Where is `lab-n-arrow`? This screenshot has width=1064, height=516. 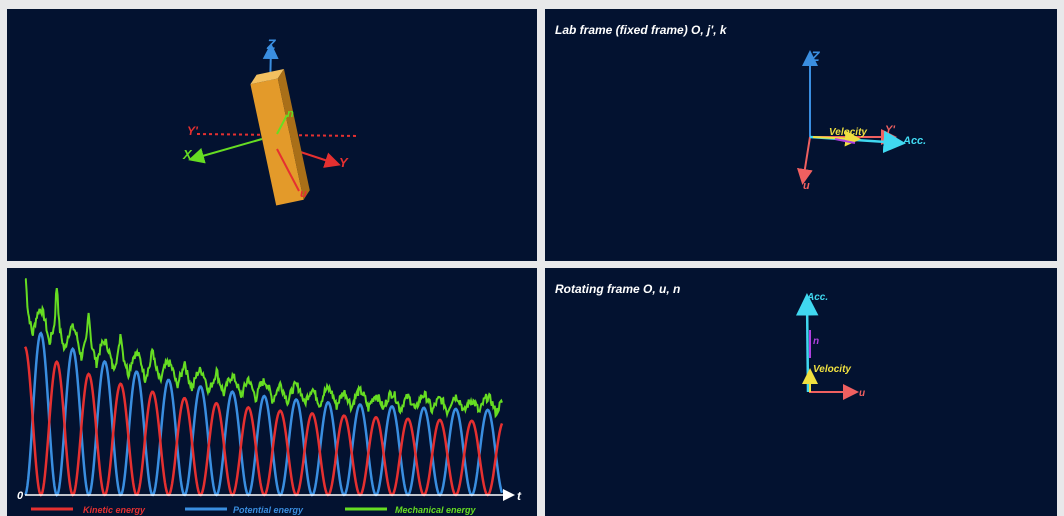 lab-n-arrow is located at coordinates (845, 141).